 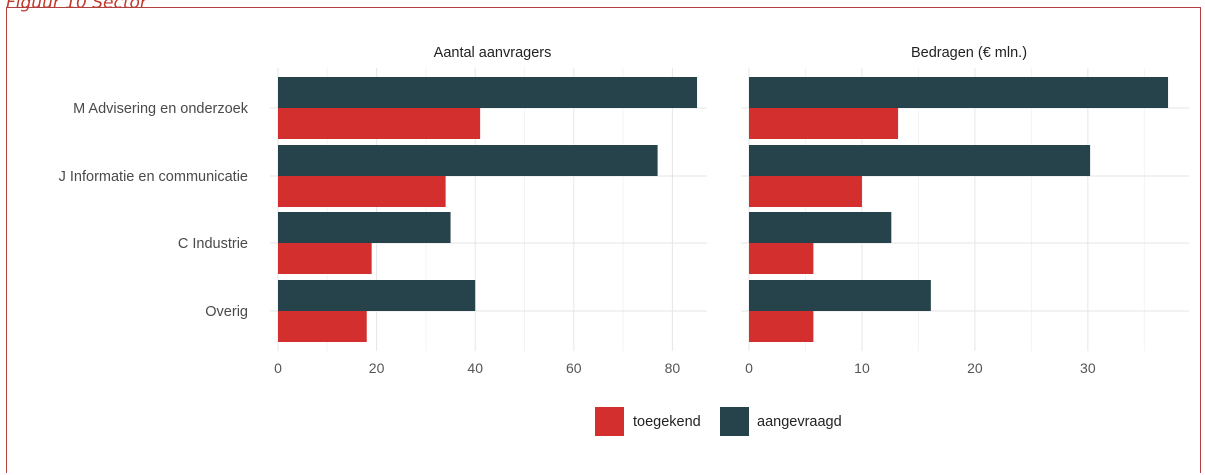 What do you see at coordinates (840, 295) in the screenshot?
I see `panel-2-bar-aangevraagd-overig` at bounding box center [840, 295].